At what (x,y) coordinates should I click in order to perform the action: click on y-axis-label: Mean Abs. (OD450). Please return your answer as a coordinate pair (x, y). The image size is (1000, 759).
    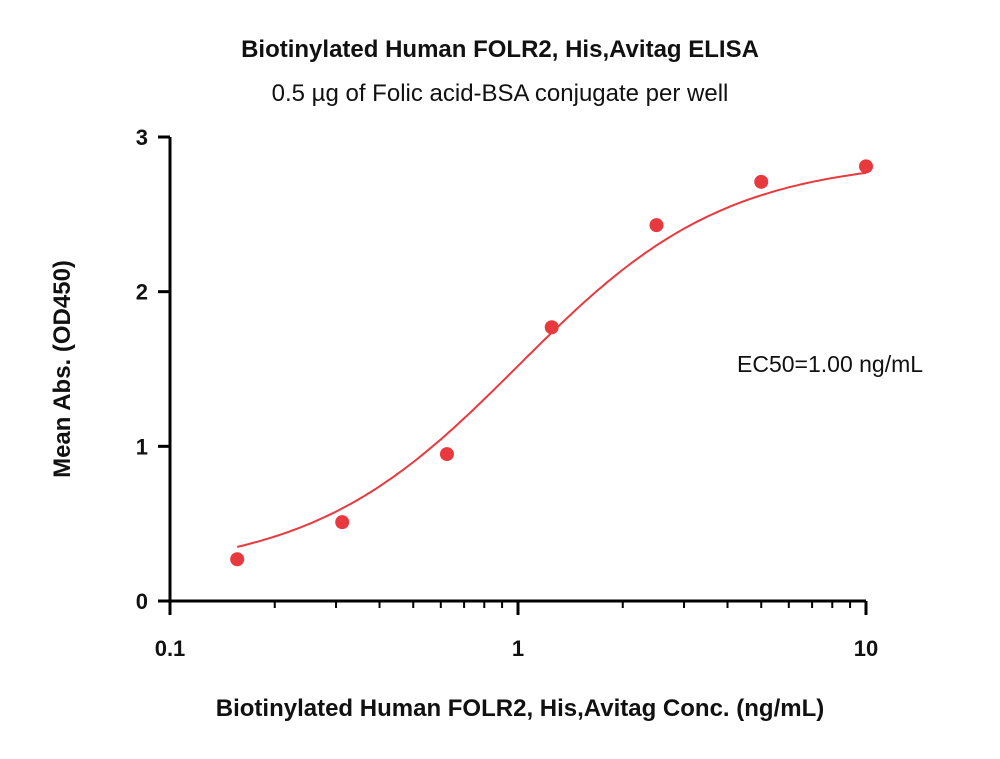
    Looking at the image, I should click on (62, 369).